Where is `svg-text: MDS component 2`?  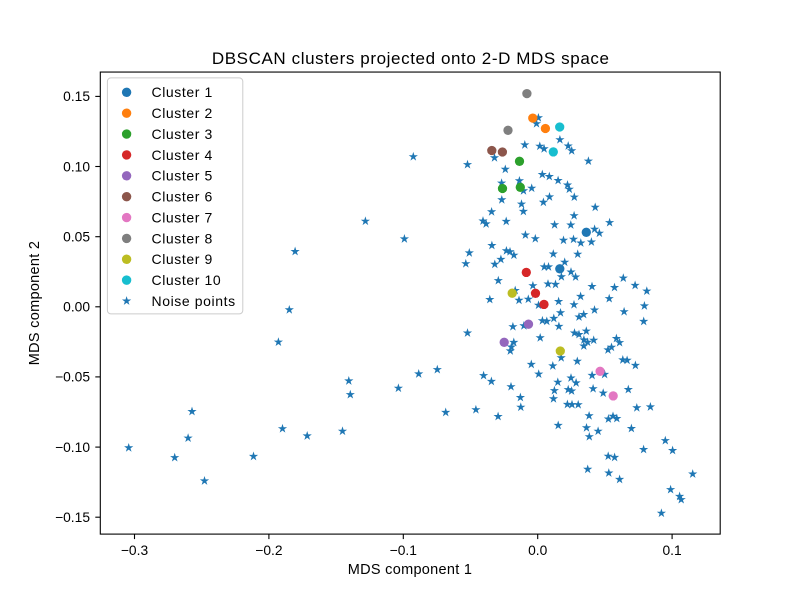 svg-text: MDS component 2 is located at coordinates (35, 303).